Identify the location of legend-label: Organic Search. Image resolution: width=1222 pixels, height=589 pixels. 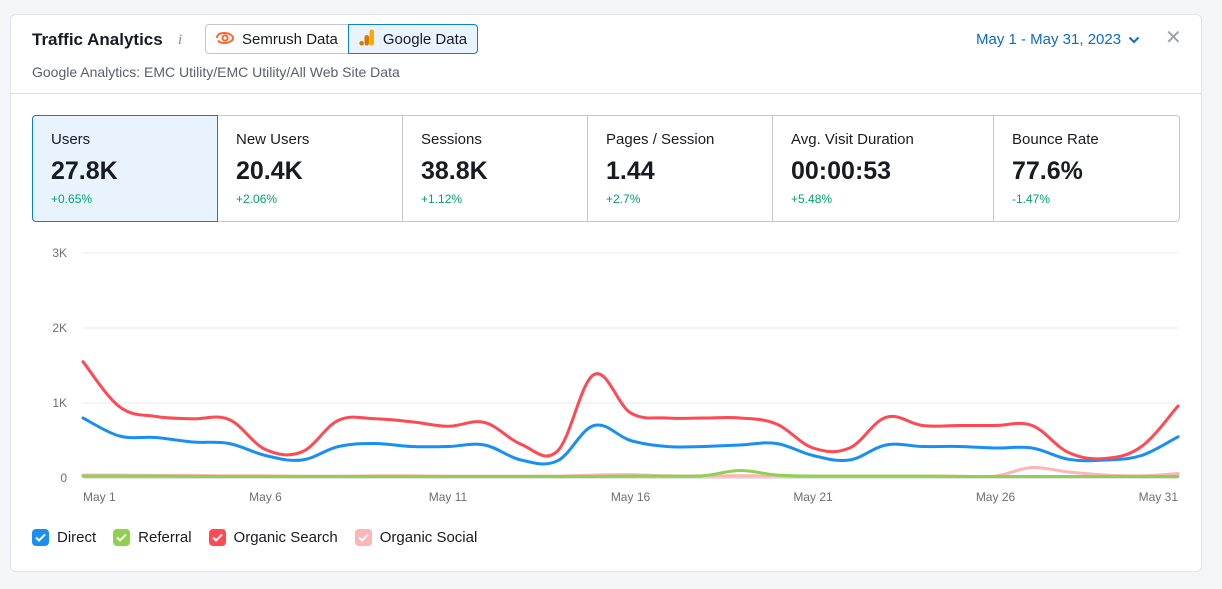
(285, 537).